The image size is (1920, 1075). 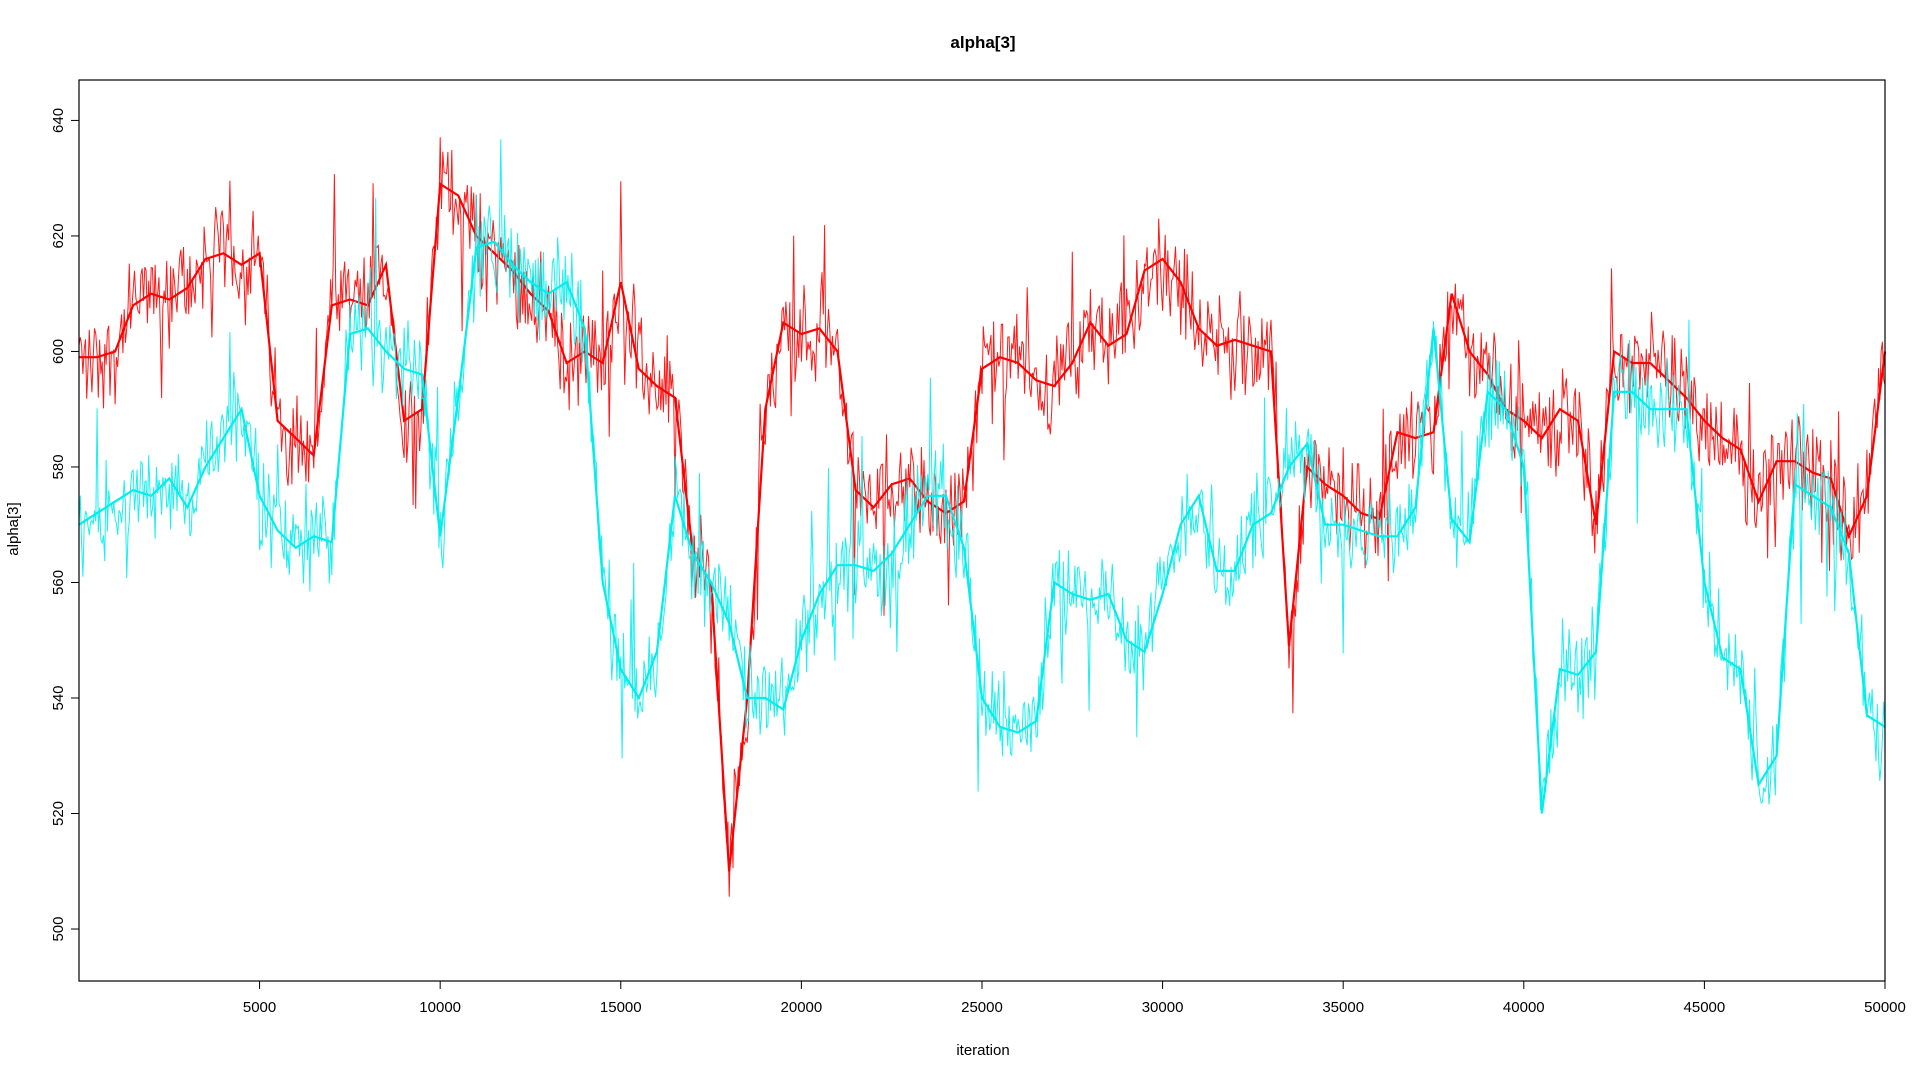 What do you see at coordinates (982, 1050) in the screenshot?
I see `x-axis-label: iteration` at bounding box center [982, 1050].